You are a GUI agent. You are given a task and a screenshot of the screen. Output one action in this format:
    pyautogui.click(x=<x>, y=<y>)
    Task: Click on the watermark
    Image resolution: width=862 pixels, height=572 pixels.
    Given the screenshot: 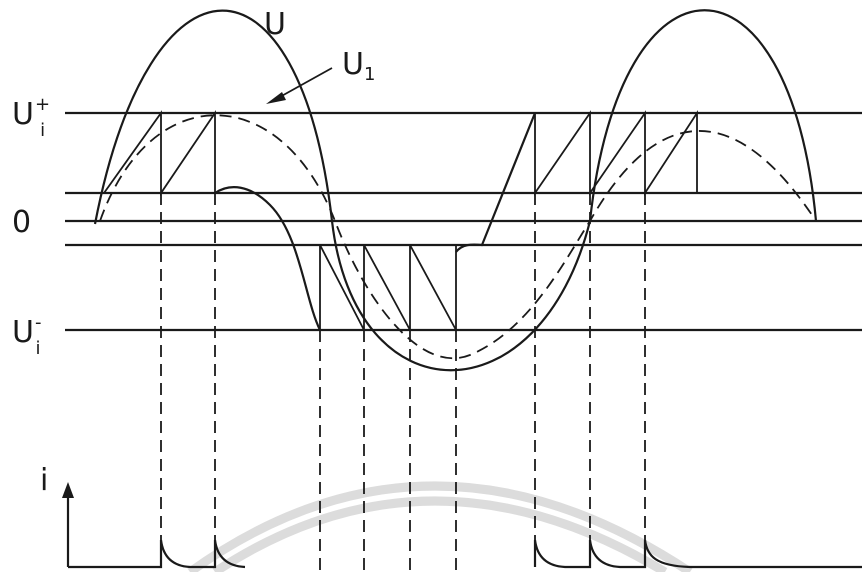 What is the action you would take?
    pyautogui.click(x=440, y=526)
    